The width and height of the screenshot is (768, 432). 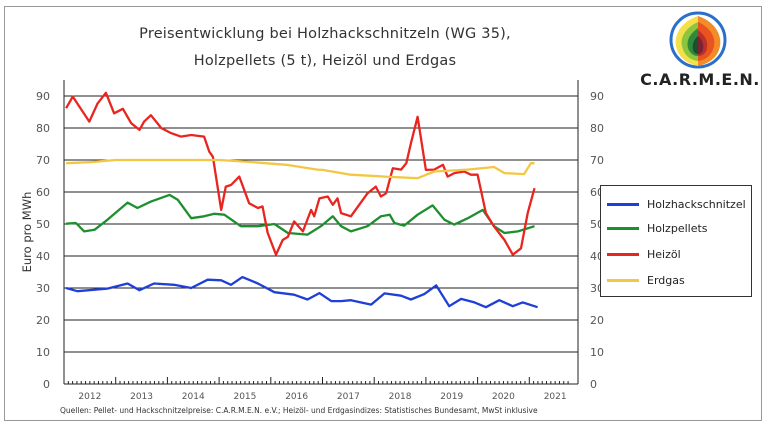 What do you see at coordinates (597, 128) in the screenshot?
I see `y-tick-label-right: 80` at bounding box center [597, 128].